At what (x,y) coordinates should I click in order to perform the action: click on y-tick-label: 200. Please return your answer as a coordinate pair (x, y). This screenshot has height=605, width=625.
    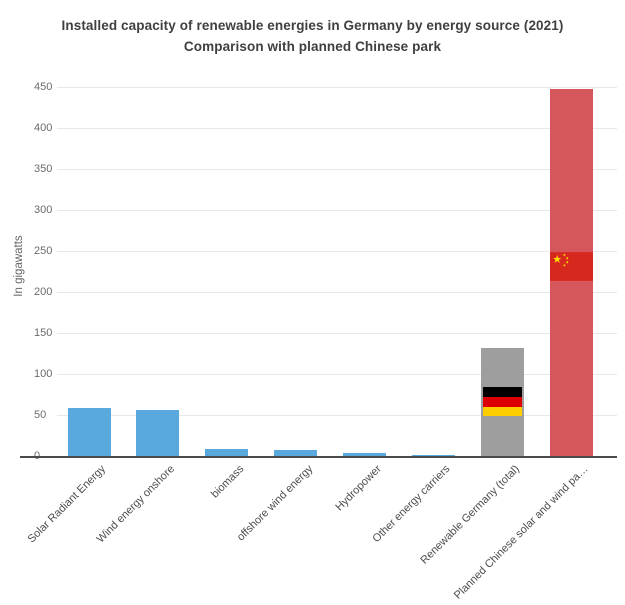
    Looking at the image, I should click on (43, 292).